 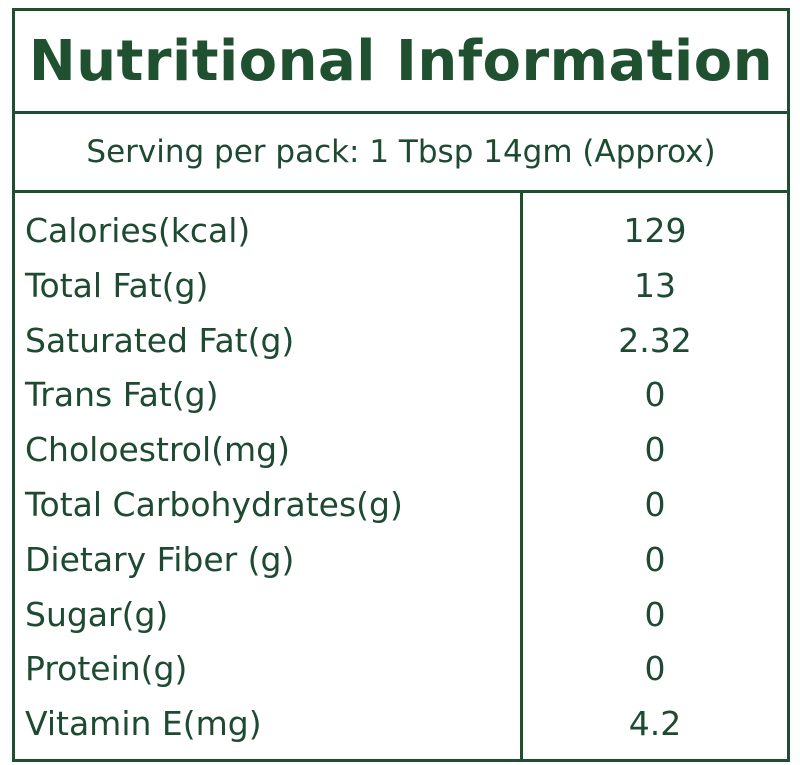 I want to click on nutrient-name: Choloestrol(mg), so click(x=157, y=450).